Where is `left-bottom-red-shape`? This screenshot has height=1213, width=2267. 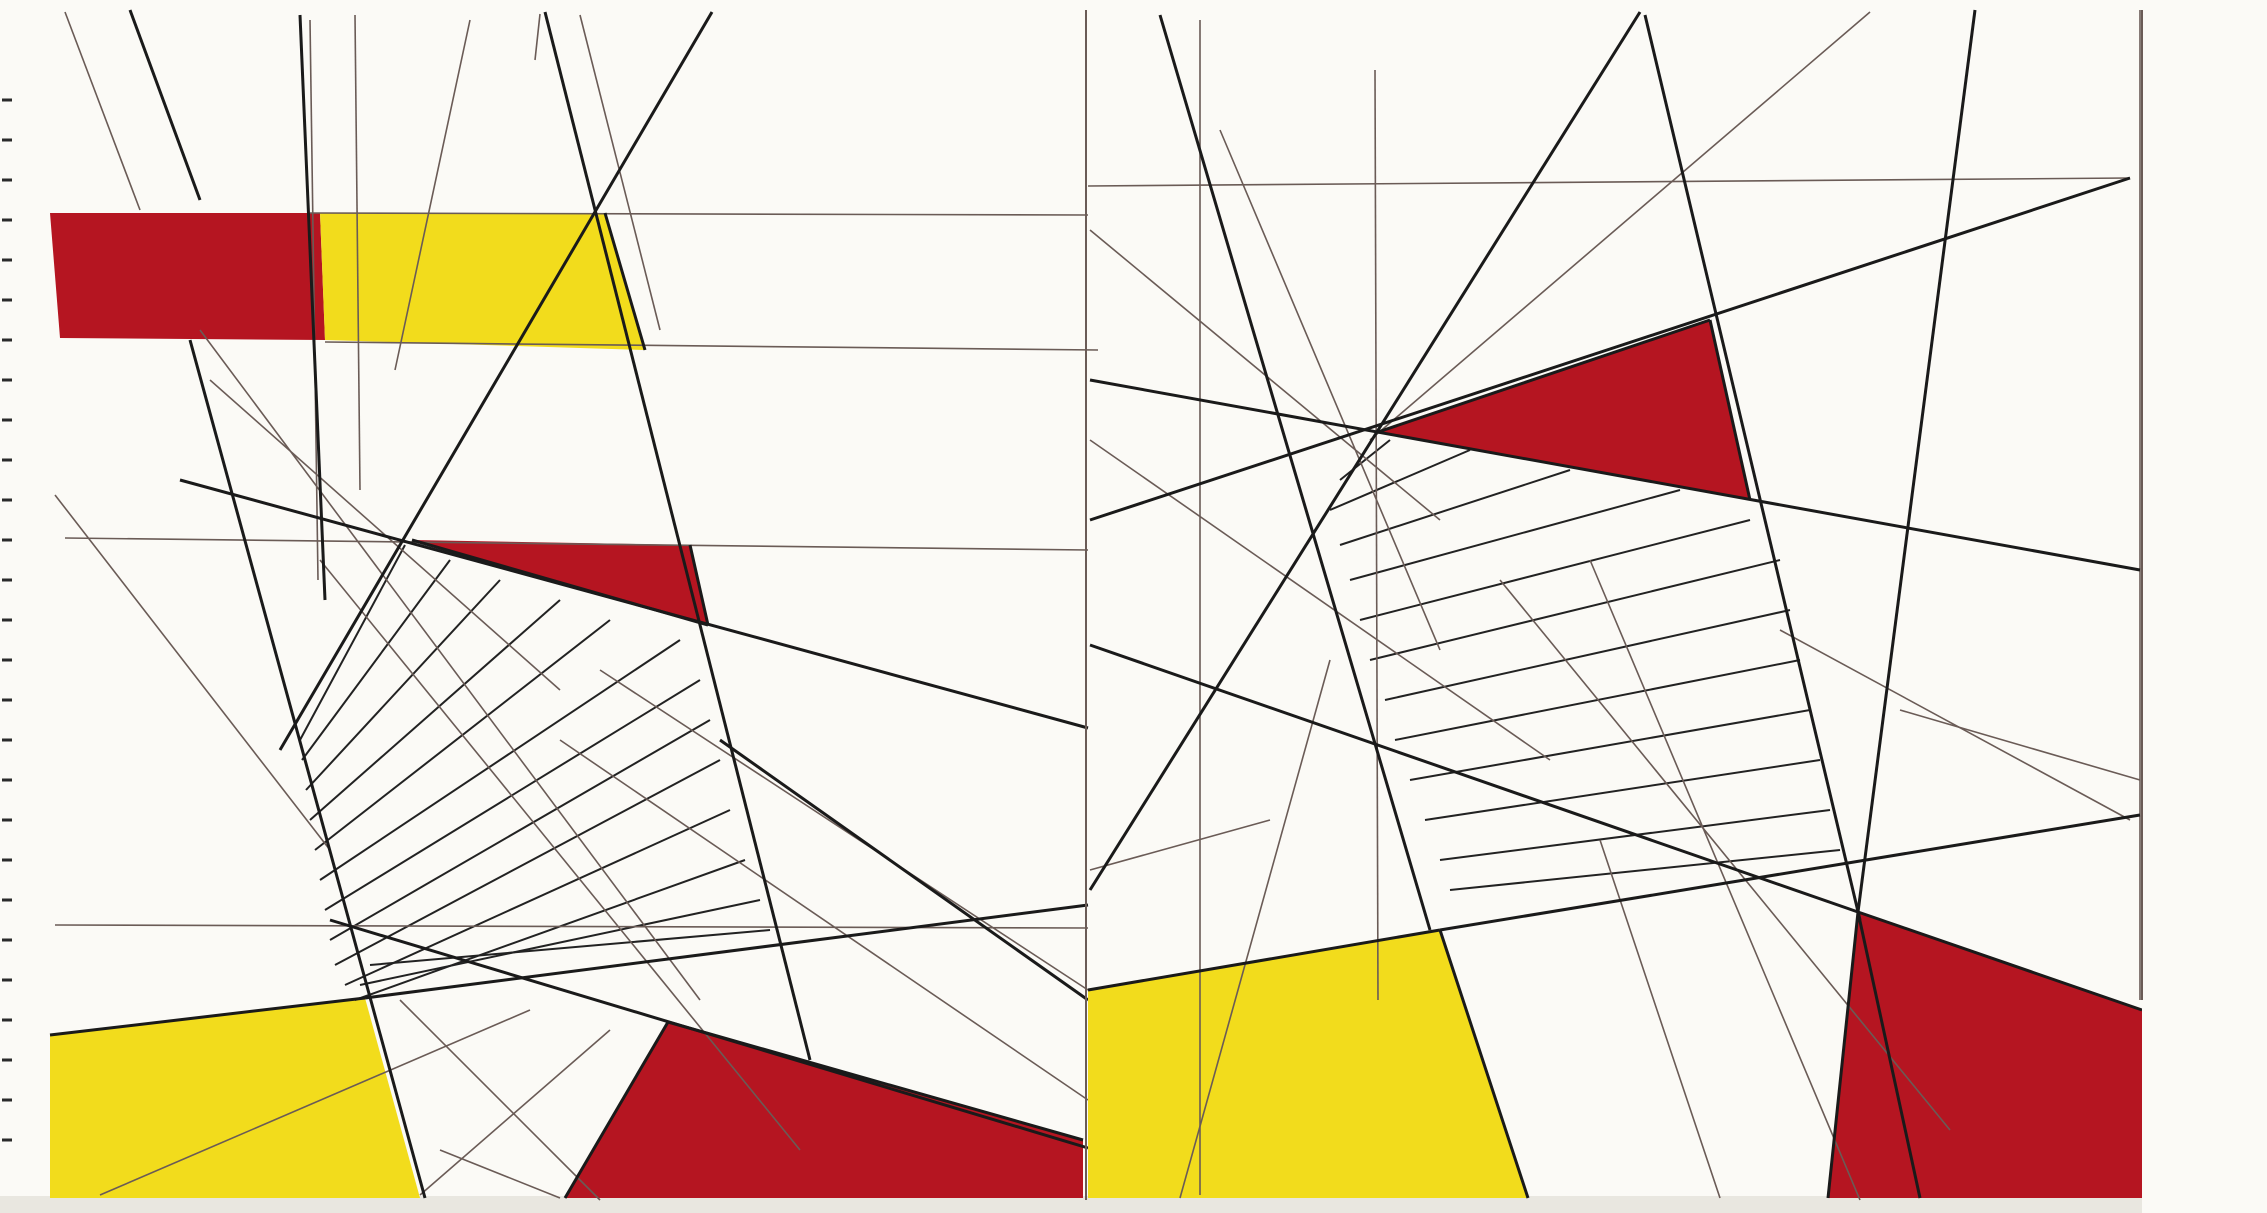 left-bottom-red-shape is located at coordinates (824, 1110).